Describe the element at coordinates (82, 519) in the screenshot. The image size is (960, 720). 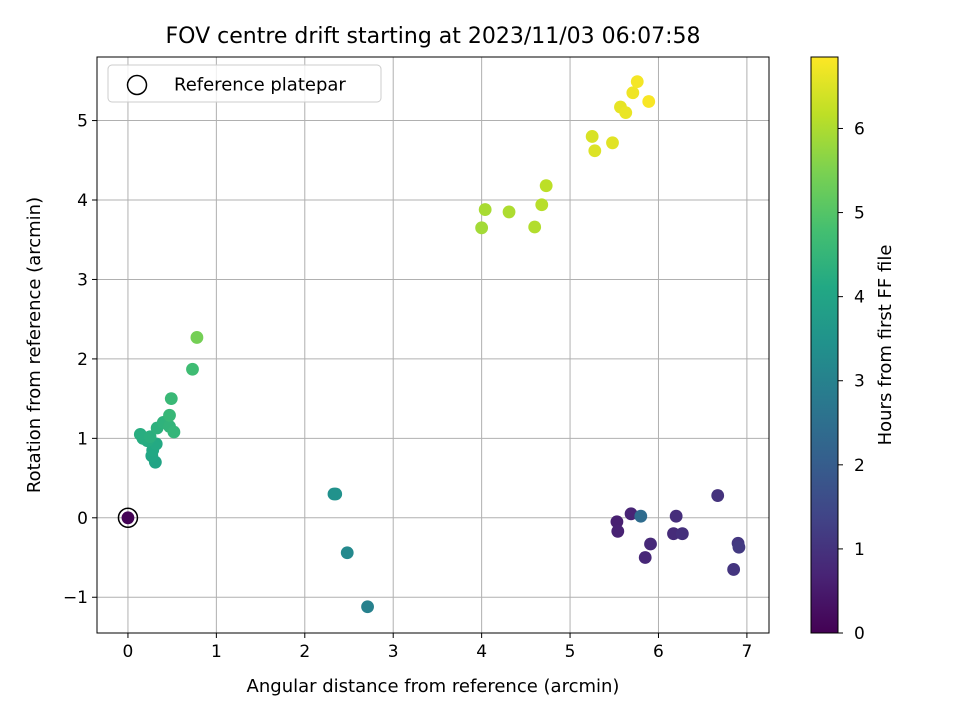
I see `y-tick-label: 0` at that location.